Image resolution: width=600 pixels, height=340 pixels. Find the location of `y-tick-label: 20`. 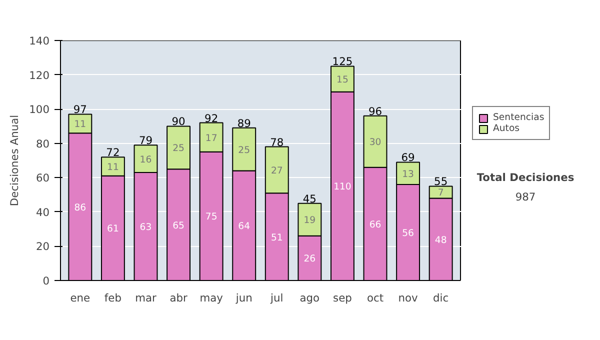

y-tick-label: 20 is located at coordinates (43, 247).